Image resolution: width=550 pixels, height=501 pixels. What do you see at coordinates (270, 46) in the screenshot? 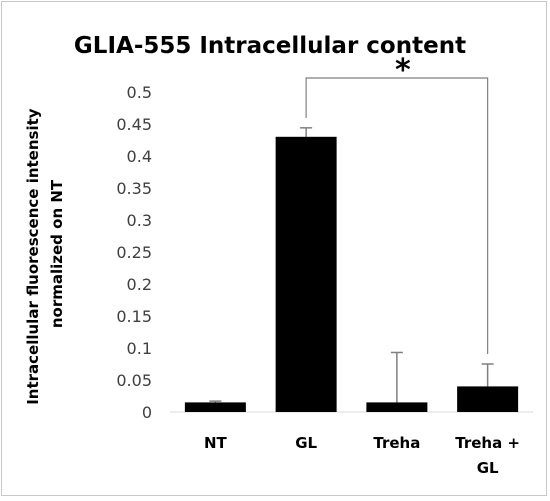
I see `chart-title: GLIA-555 Intracellular content` at bounding box center [270, 46].